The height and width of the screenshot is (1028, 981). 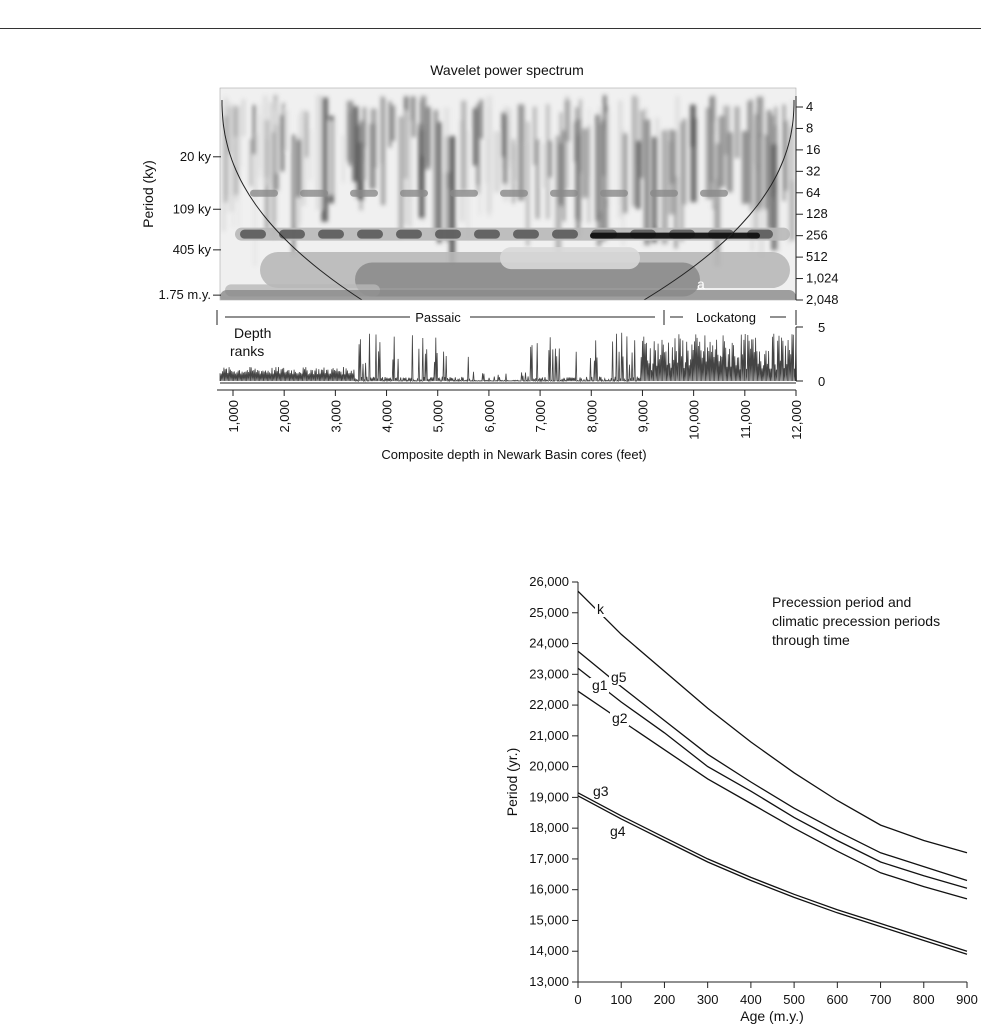 I want to click on right-tick-label: 1,024, so click(x=822, y=278).